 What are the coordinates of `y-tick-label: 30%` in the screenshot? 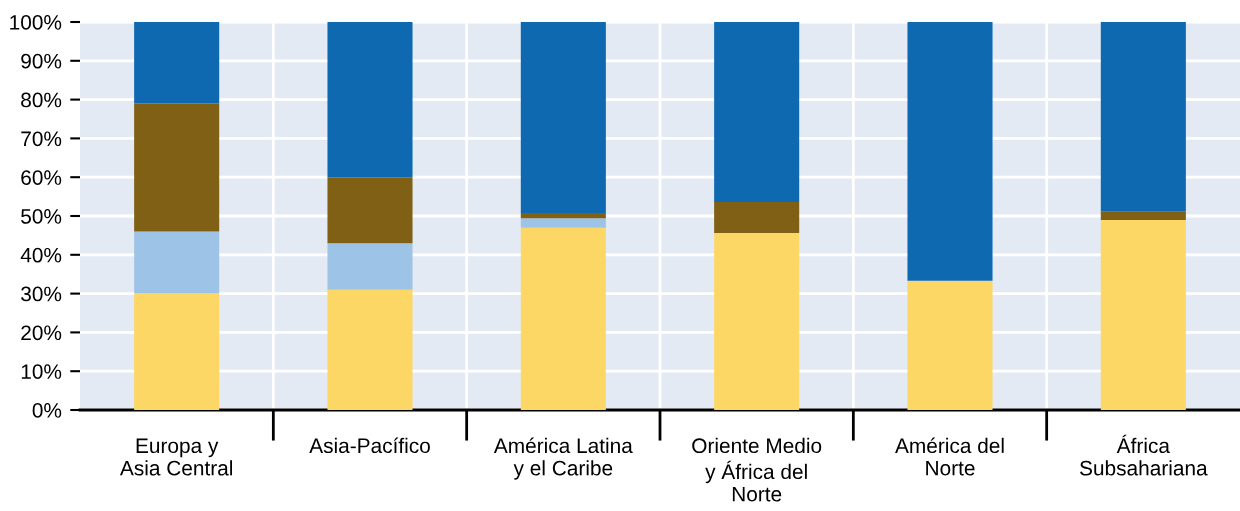 It's located at (41, 294).